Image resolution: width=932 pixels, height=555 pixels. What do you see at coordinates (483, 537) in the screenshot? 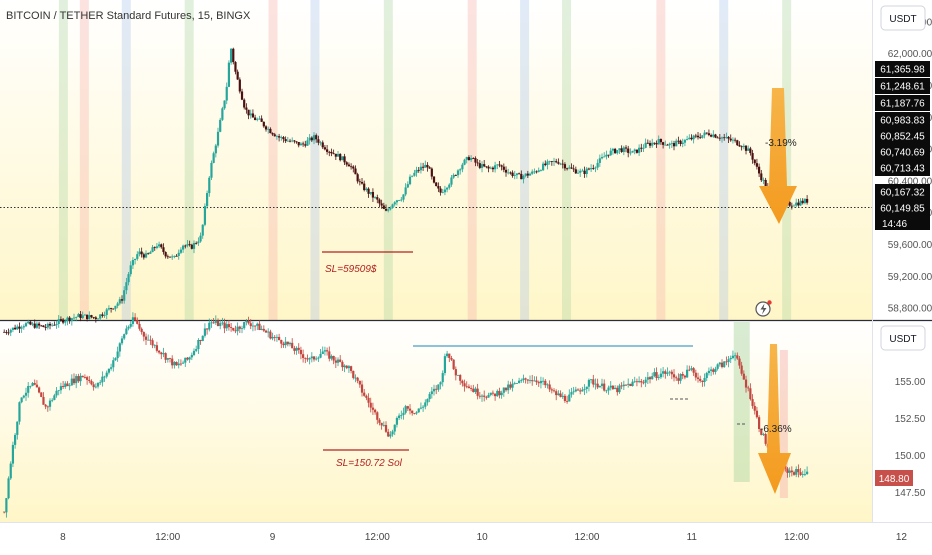
I see `time-axis: 8 12:00 9 12:00 10 12:00 11 12:00 12` at bounding box center [483, 537].